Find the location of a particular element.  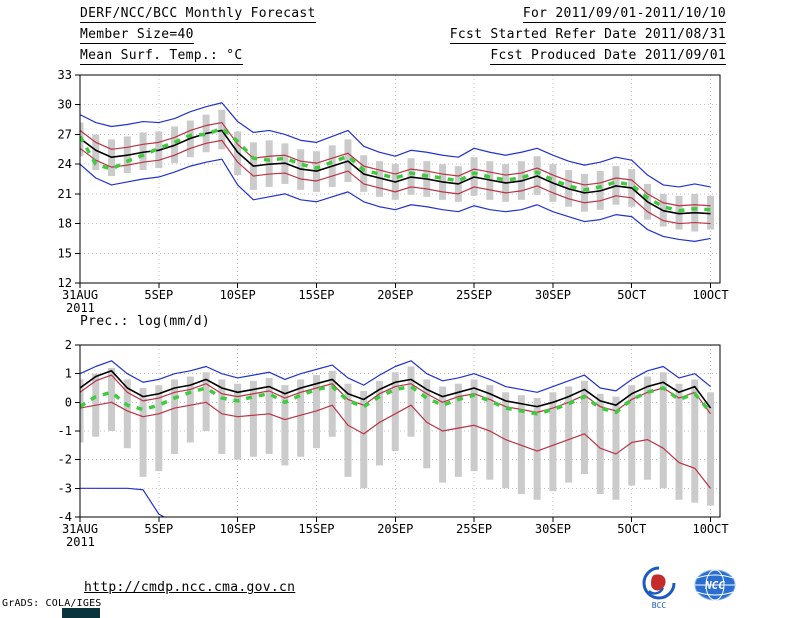

ncc-logo-text: NCC is located at coordinates (714, 585).